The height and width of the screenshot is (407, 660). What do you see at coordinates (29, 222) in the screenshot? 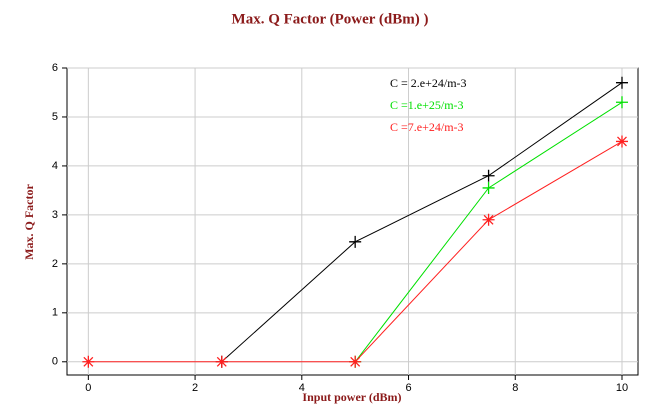
I see `y-axis-label: Max. Q Factor` at bounding box center [29, 222].